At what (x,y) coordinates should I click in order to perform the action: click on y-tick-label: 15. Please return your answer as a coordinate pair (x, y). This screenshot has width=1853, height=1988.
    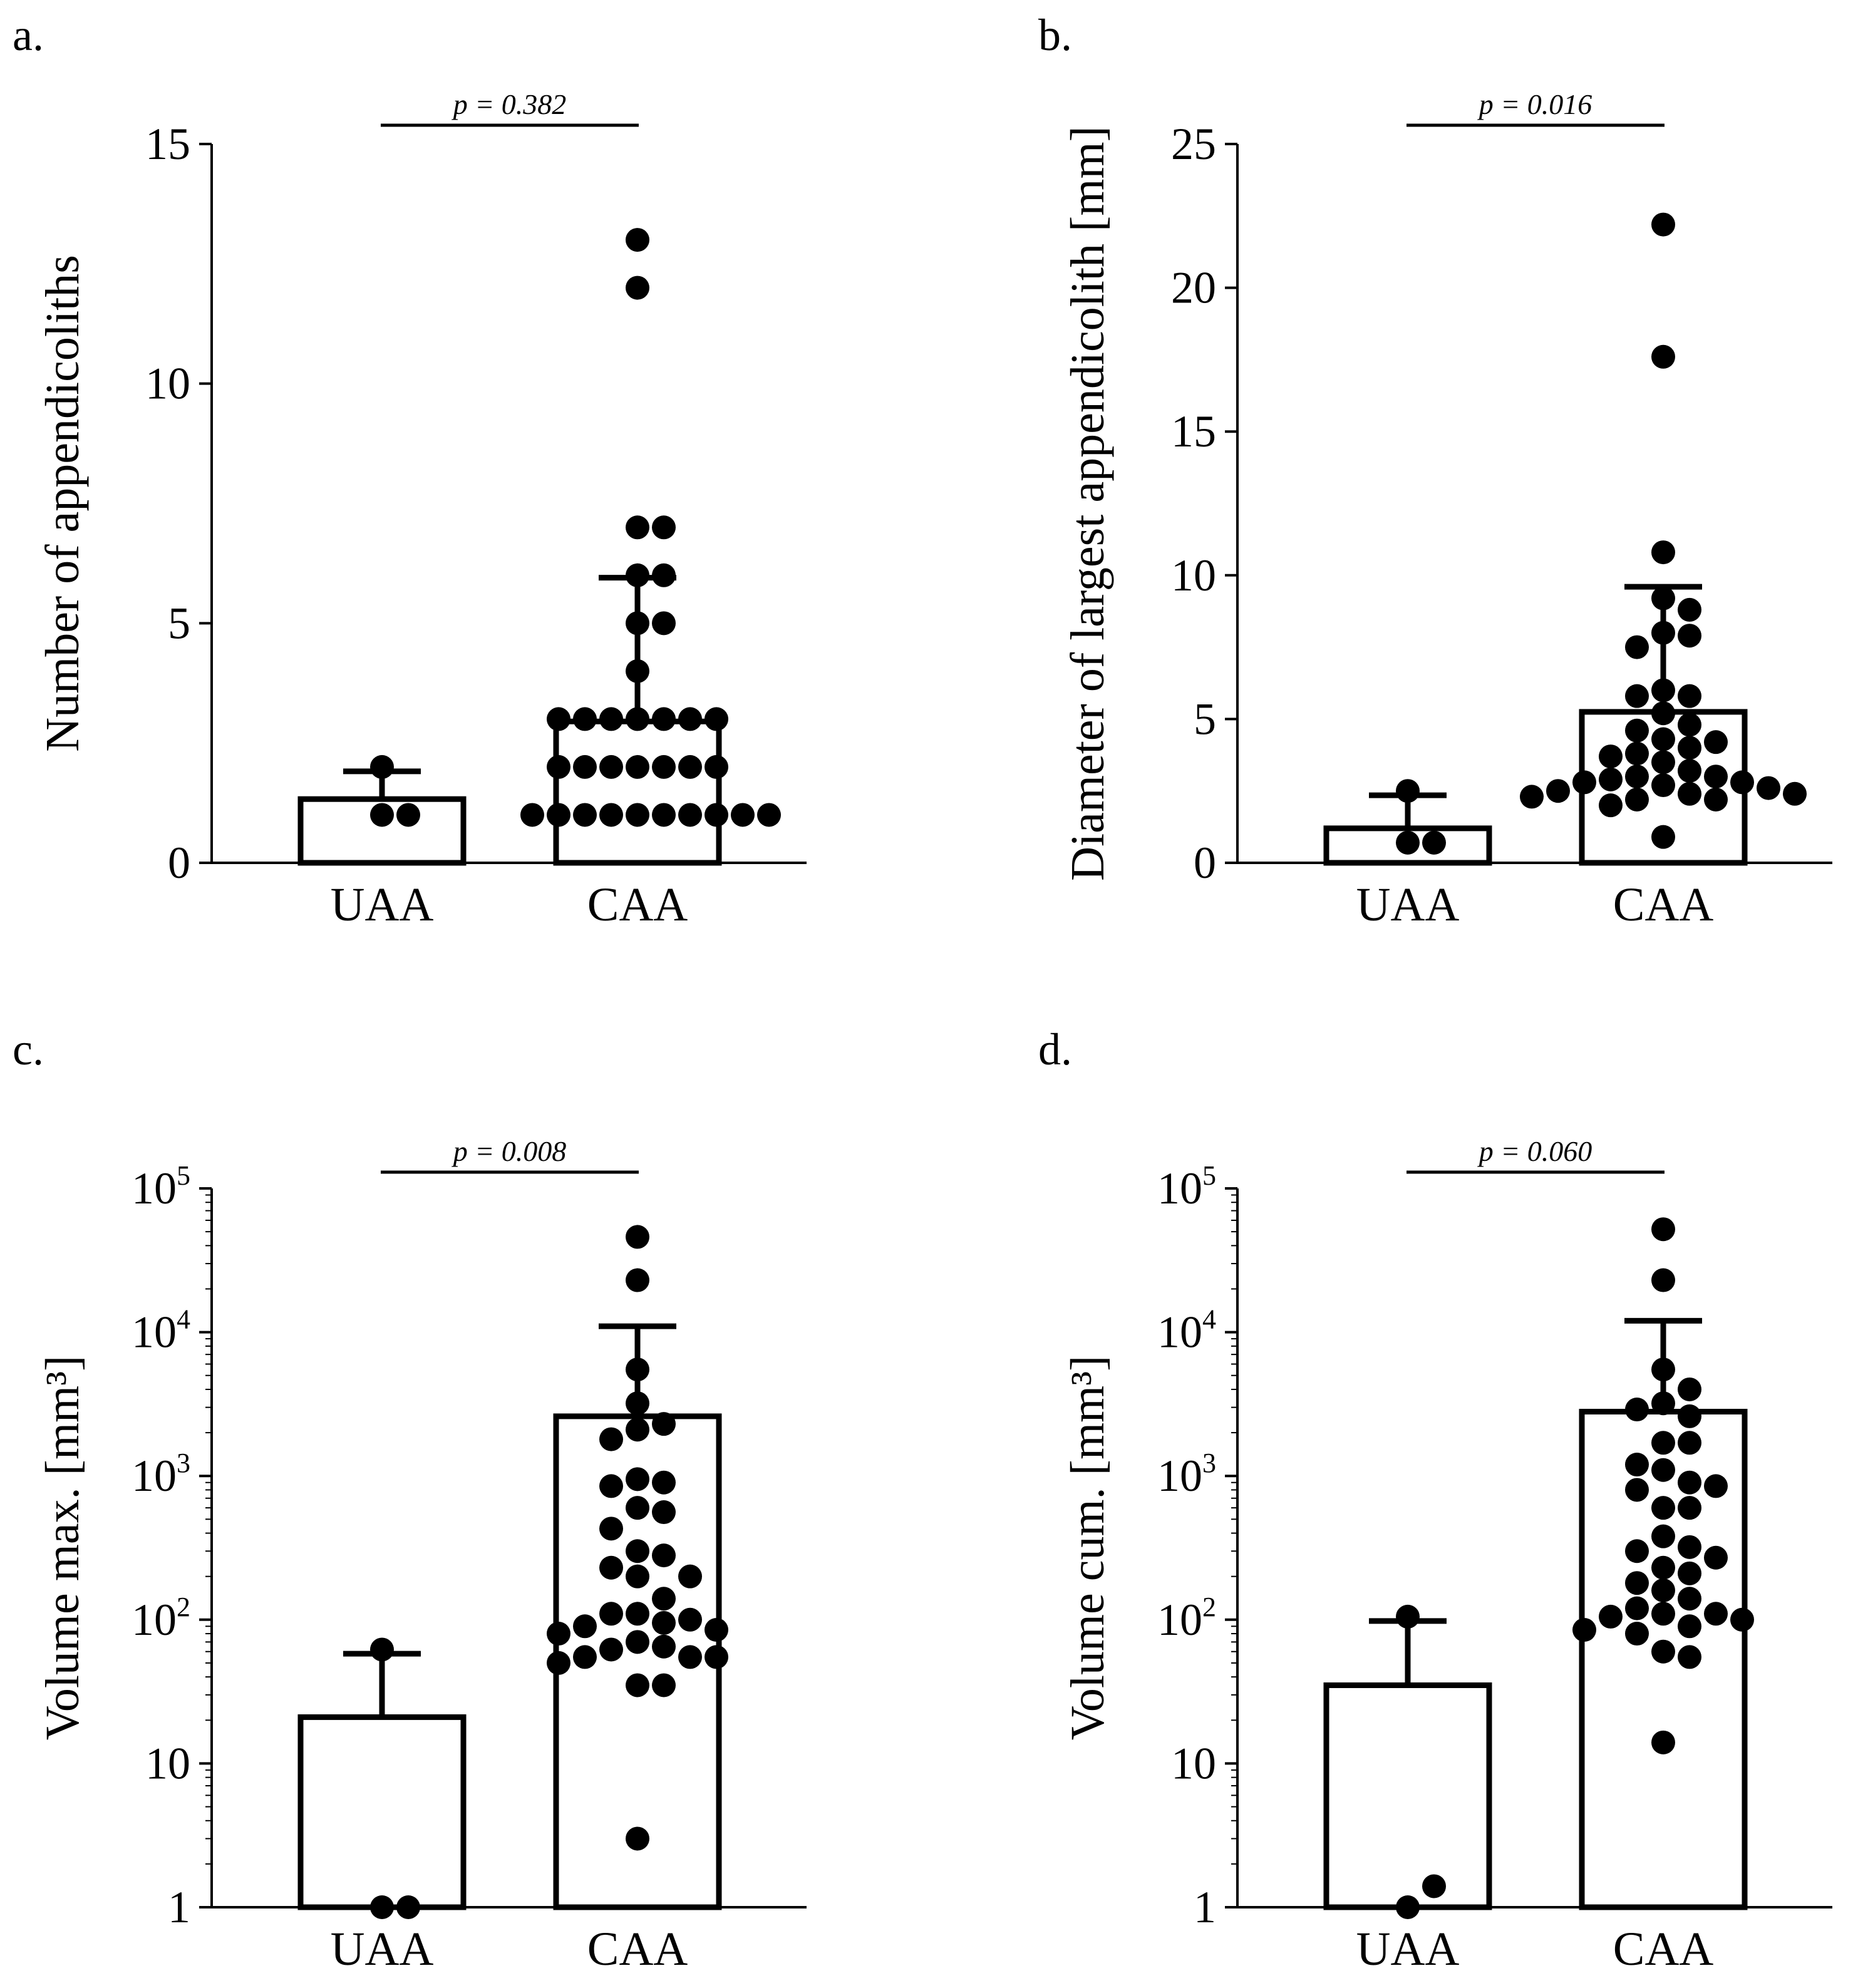
    Looking at the image, I should click on (1193, 431).